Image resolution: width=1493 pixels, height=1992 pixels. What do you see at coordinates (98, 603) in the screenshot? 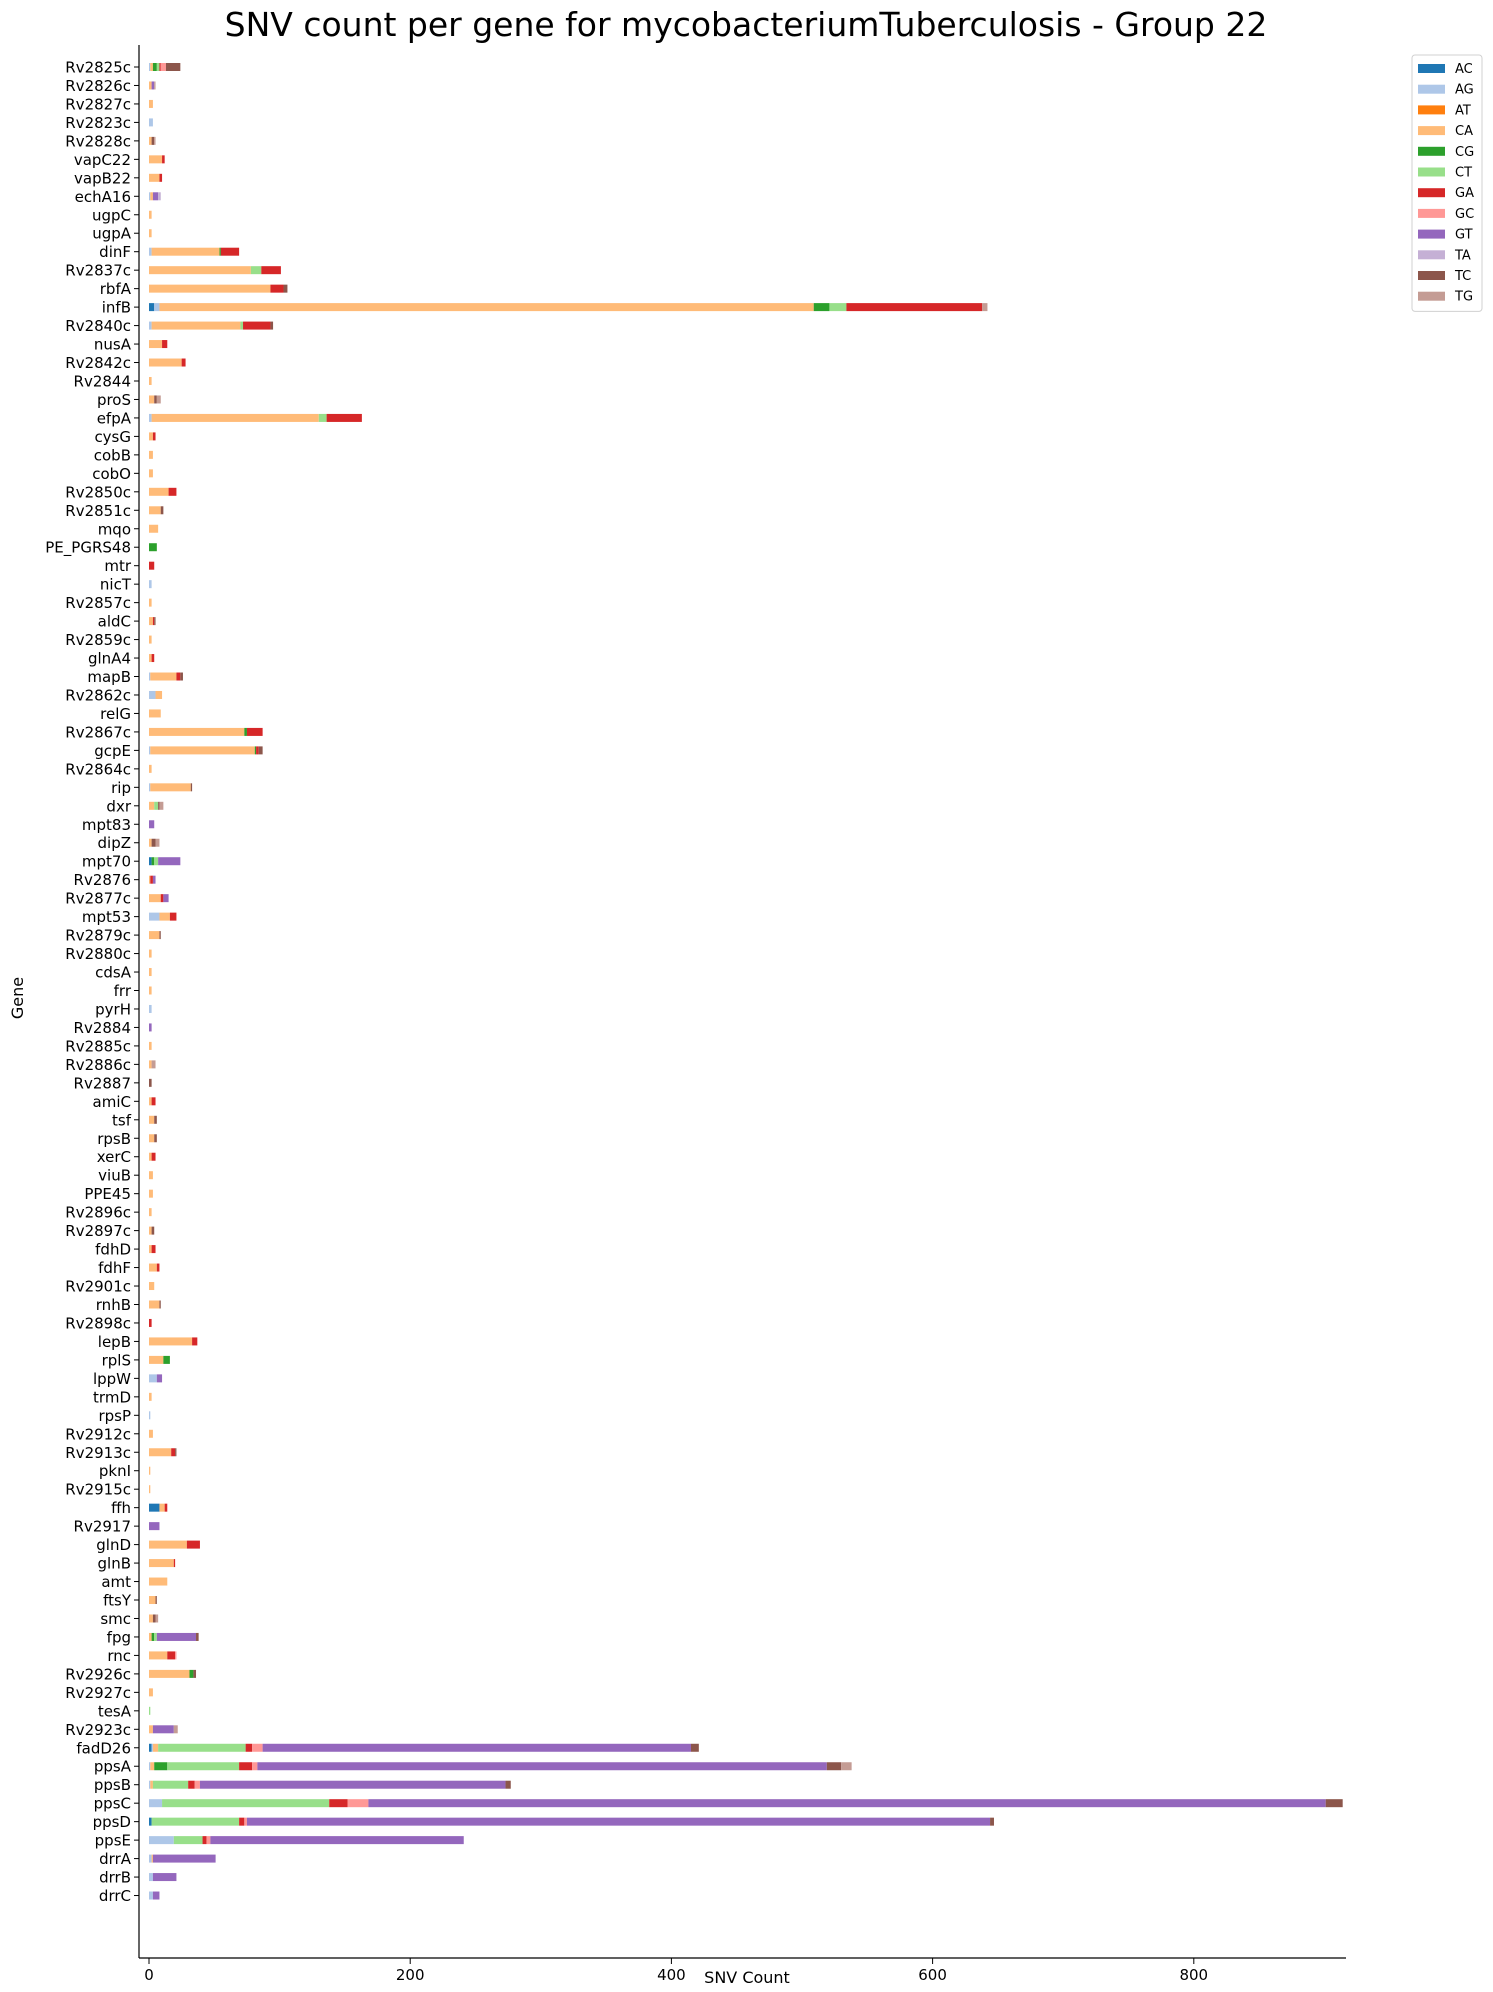
I see `y-tick-label: Rv2857c` at bounding box center [98, 603].